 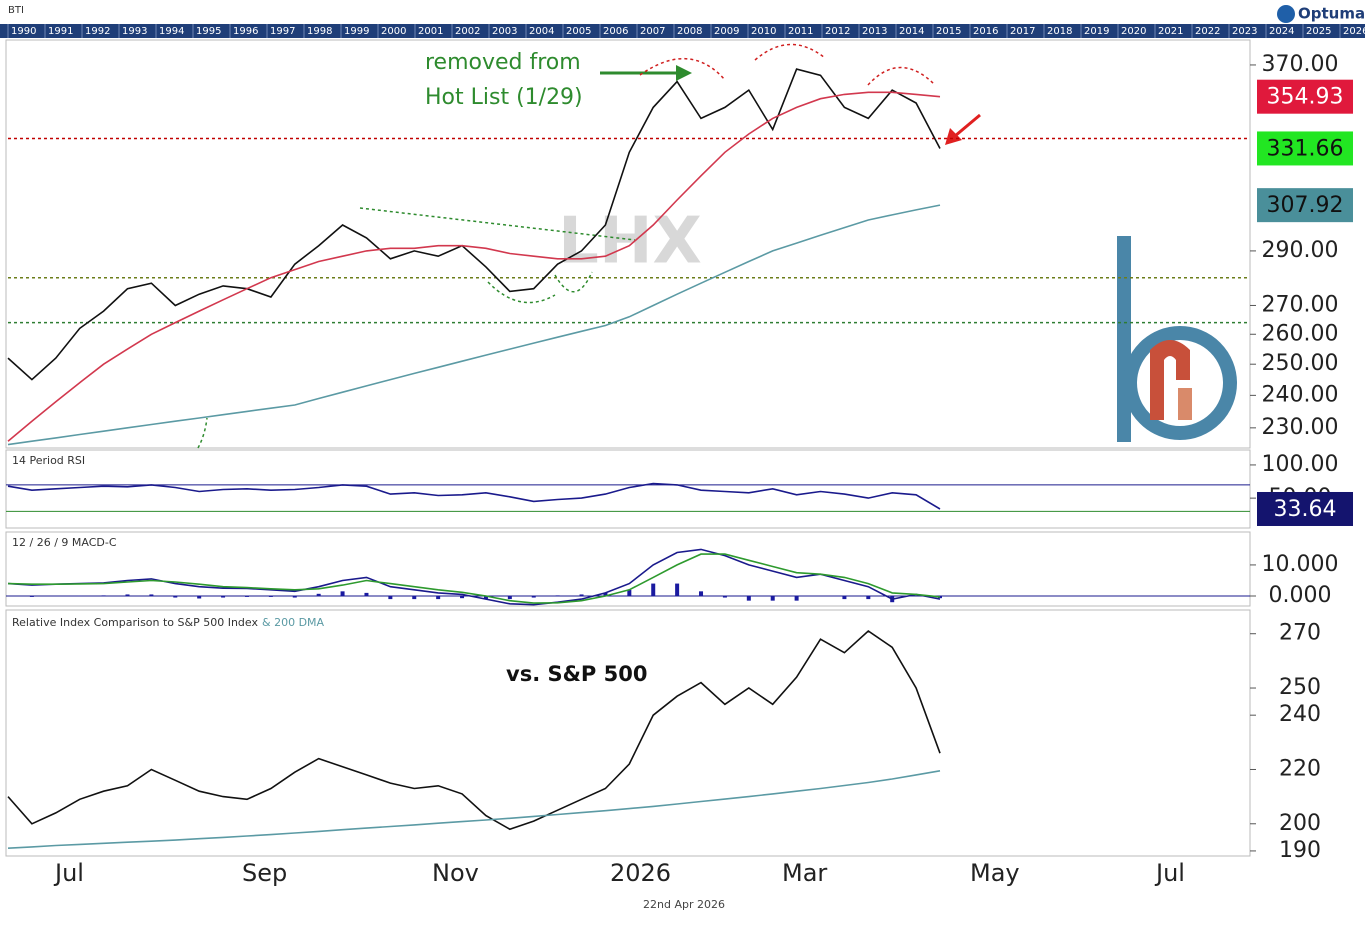 I want to click on y-tick-label: 270.00, so click(x=1300, y=304).